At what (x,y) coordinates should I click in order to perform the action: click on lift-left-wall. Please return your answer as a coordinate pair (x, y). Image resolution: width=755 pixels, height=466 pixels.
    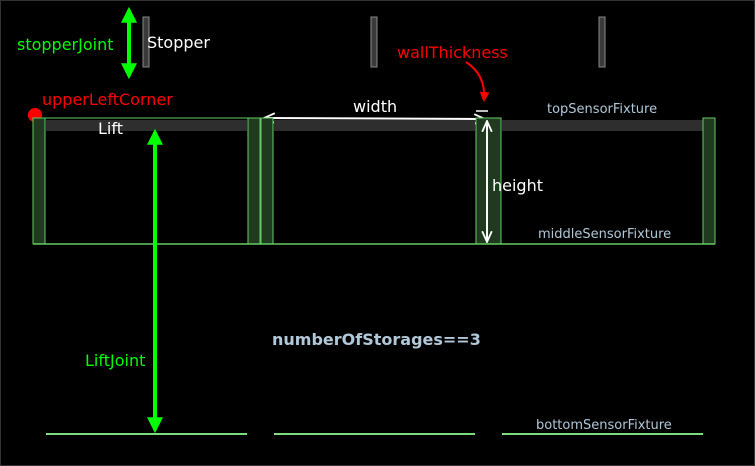
    Looking at the image, I should click on (39, 181).